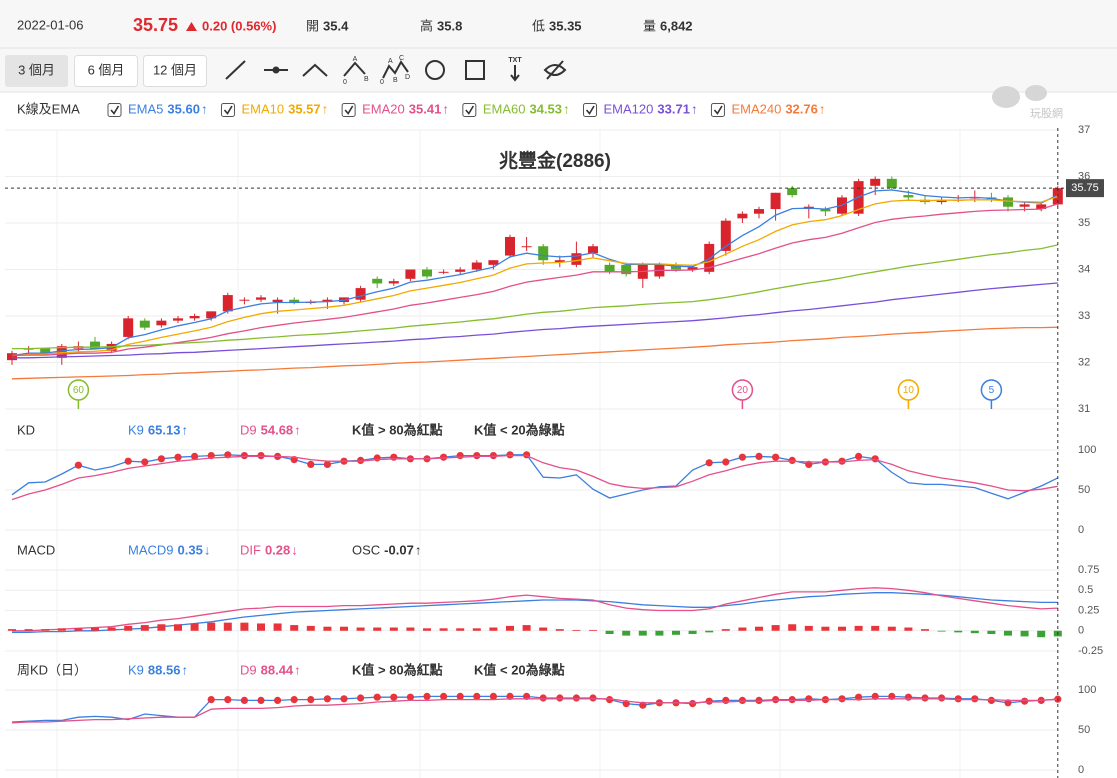 The height and width of the screenshot is (778, 1117). What do you see at coordinates (991, 390) in the screenshot?
I see `annotation` at bounding box center [991, 390].